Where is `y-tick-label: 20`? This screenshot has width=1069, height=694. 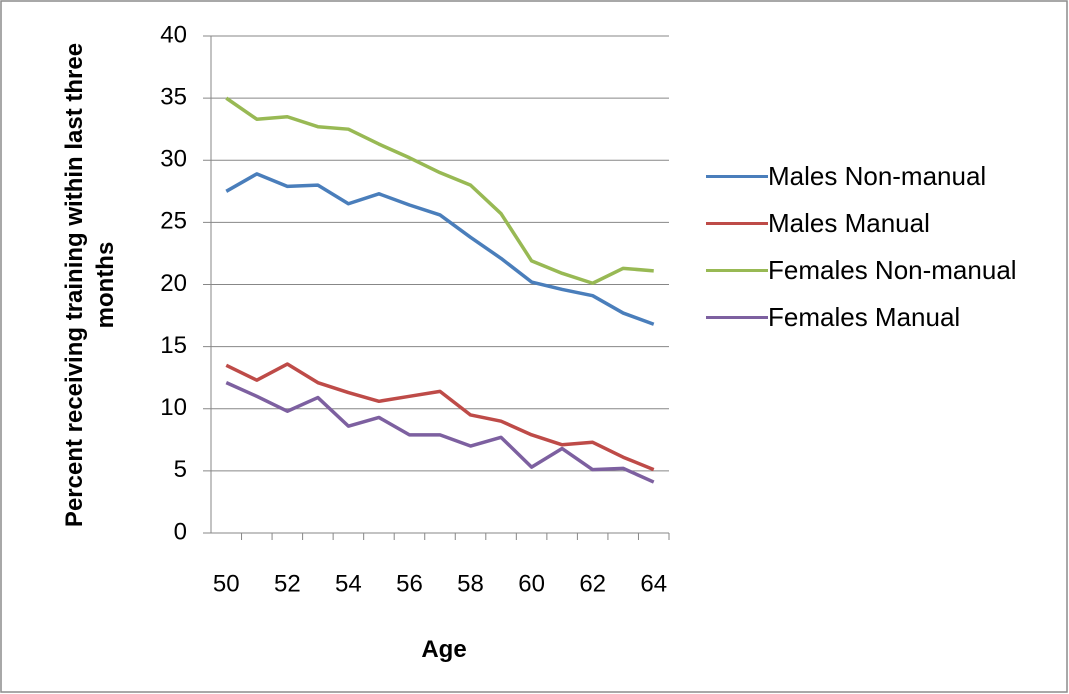 y-tick-label: 20 is located at coordinates (173, 283).